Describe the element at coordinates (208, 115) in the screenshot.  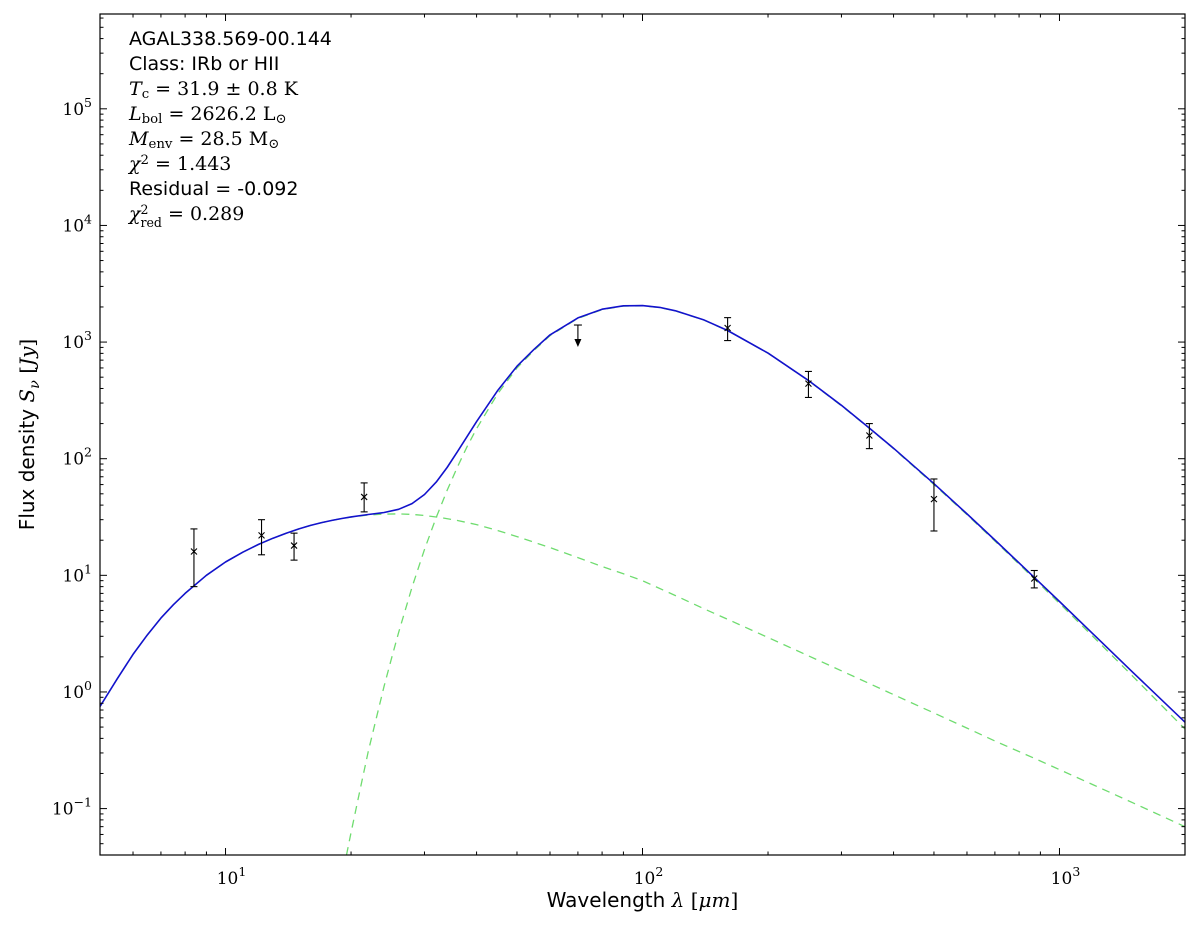
I see `annotation-line-4: Lbol = 2626.2 L⊙` at that location.